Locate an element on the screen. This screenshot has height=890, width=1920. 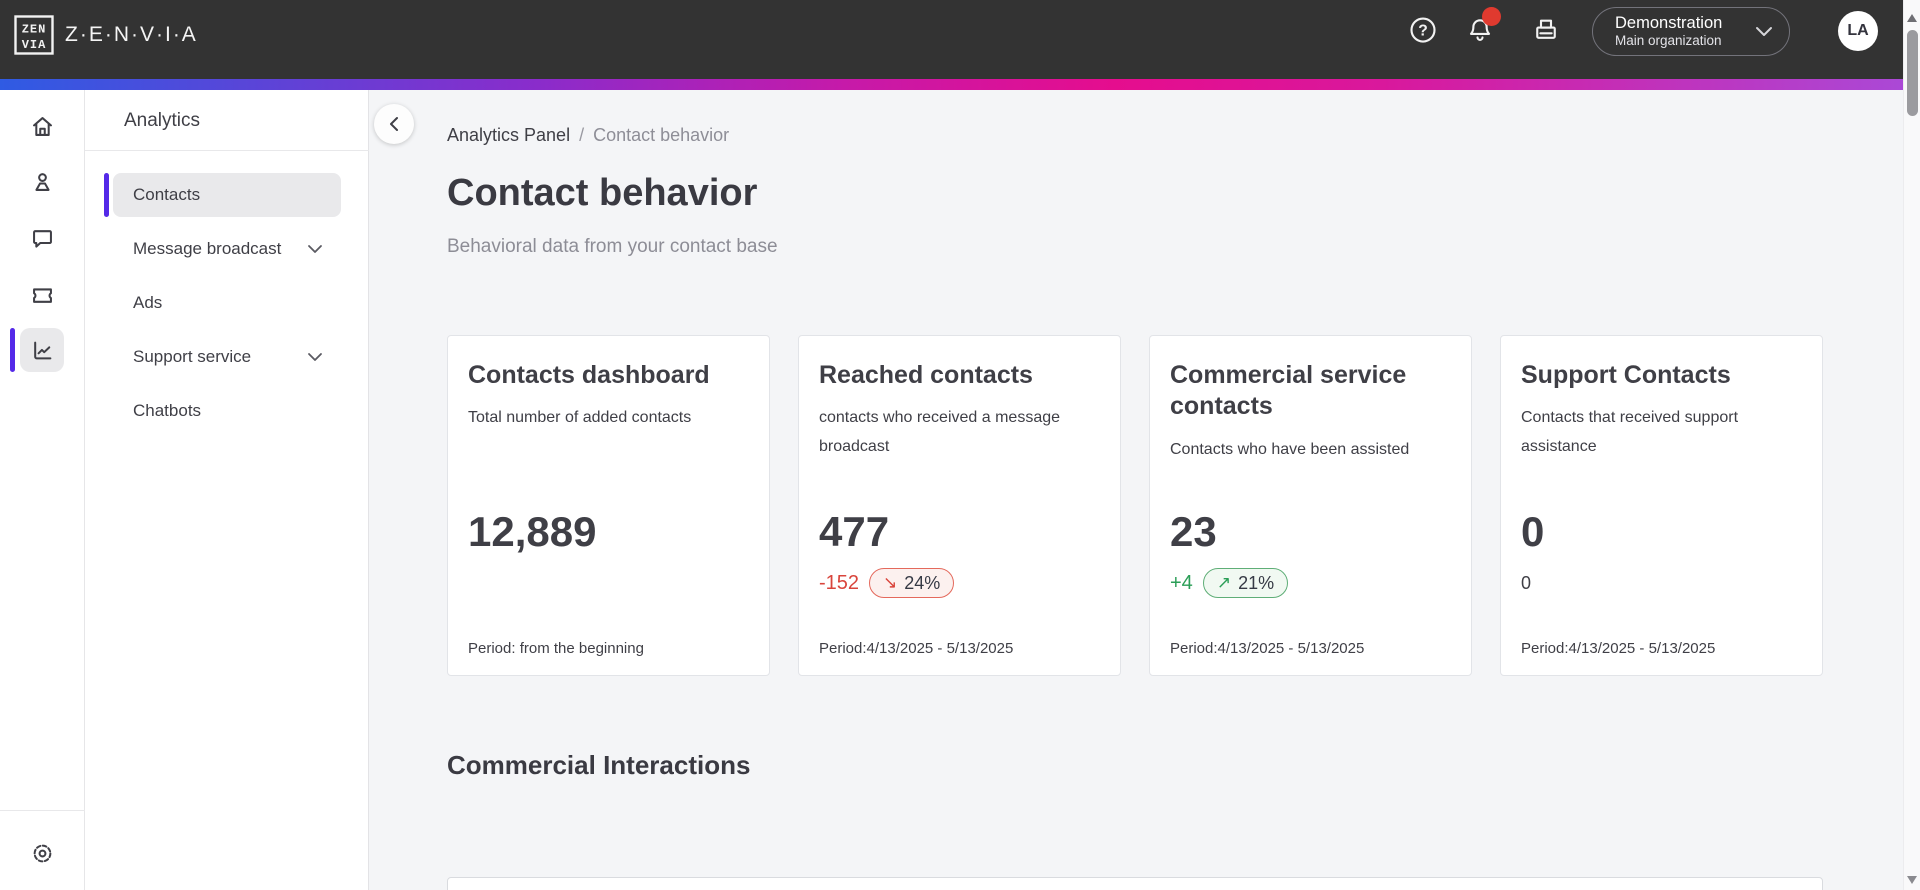
active-item-indicator is located at coordinates (106, 195).